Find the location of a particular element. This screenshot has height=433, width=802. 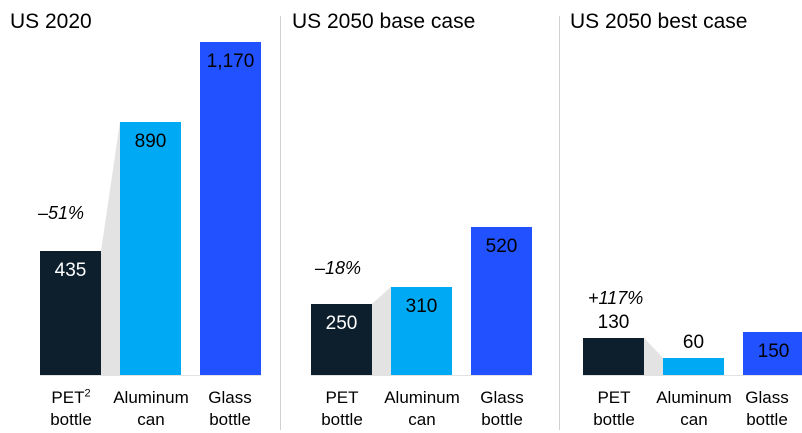

bar-value-label: 130 is located at coordinates (613, 323).